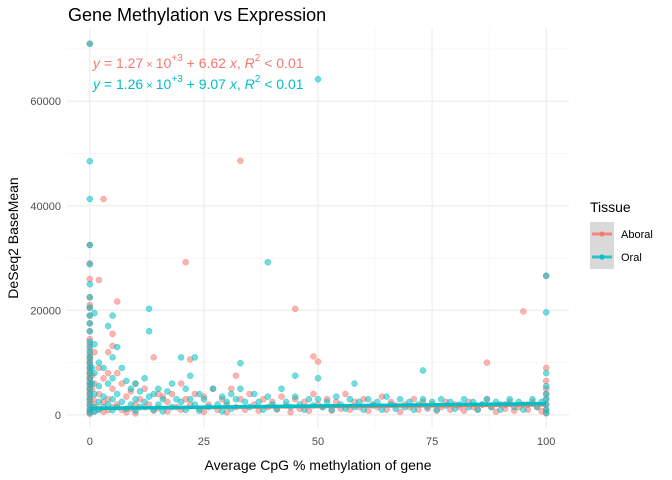 The height and width of the screenshot is (480, 672). I want to click on y-tick-label: 40000, so click(45, 207).